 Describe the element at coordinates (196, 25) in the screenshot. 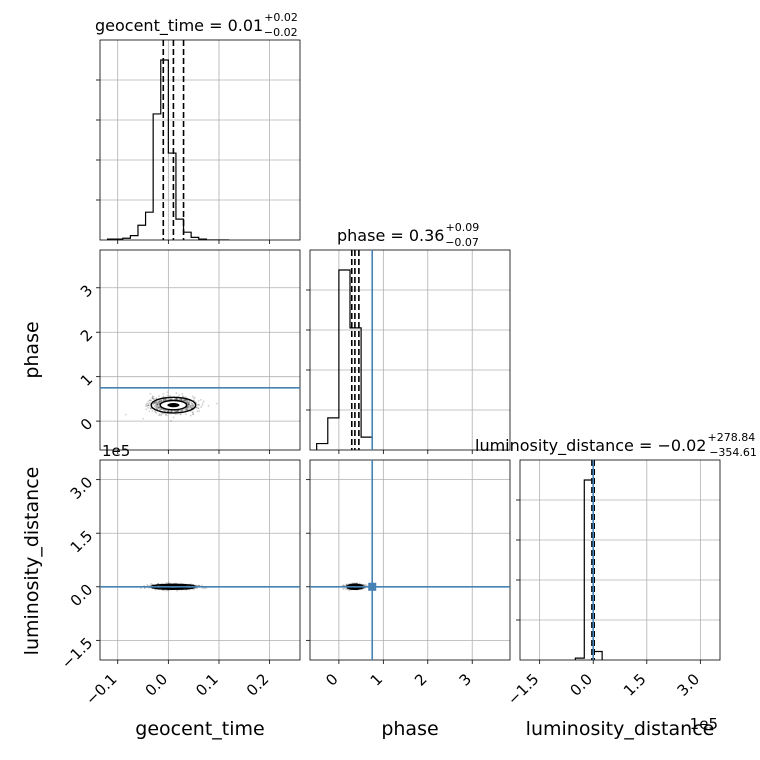

I see `title-geocent-time: geocent_time = 0.01+0.02 −0.02` at that location.